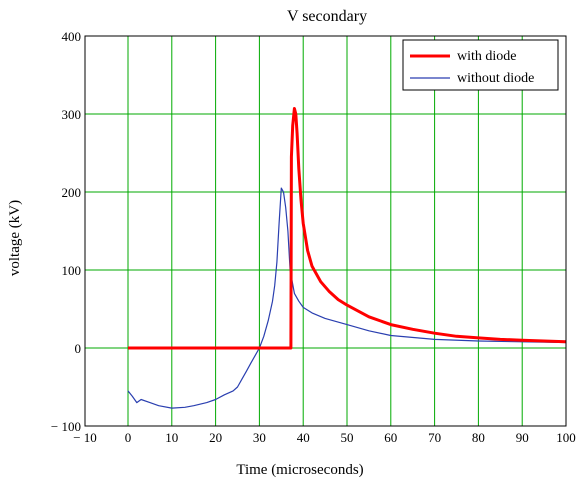  What do you see at coordinates (72, 270) in the screenshot?
I see `y-tick-label: 100` at bounding box center [72, 270].